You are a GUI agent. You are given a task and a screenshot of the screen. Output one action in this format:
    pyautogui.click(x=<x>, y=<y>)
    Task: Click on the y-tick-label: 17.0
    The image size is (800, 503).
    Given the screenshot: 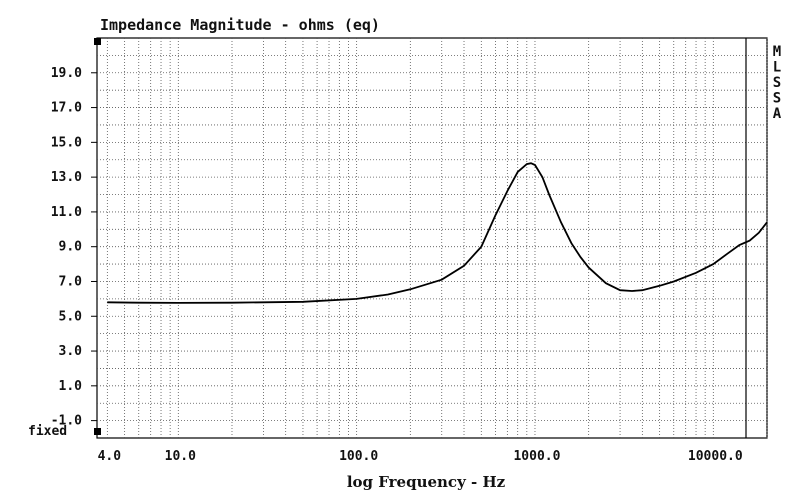 What is the action you would take?
    pyautogui.click(x=66, y=108)
    